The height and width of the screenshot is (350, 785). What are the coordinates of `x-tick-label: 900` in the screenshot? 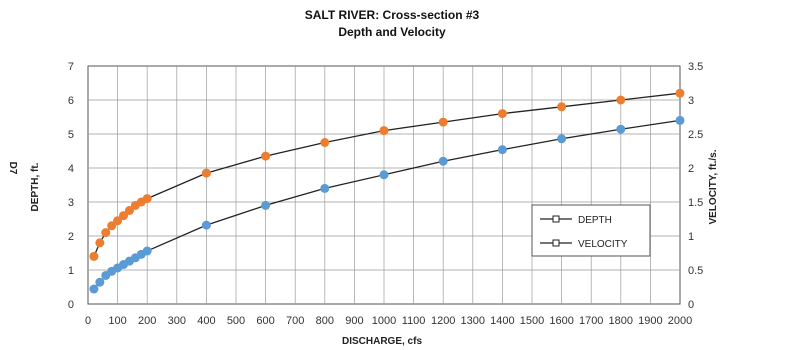 It's located at (354, 321).